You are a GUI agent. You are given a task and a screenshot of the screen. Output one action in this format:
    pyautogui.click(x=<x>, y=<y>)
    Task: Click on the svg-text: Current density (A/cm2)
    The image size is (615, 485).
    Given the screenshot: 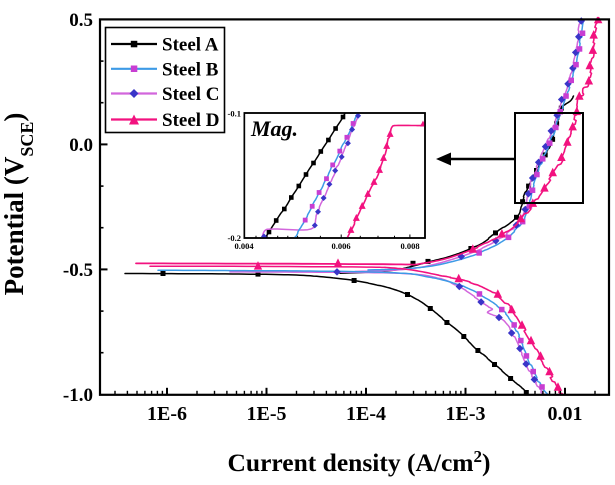 What is the action you would take?
    pyautogui.click(x=359, y=462)
    